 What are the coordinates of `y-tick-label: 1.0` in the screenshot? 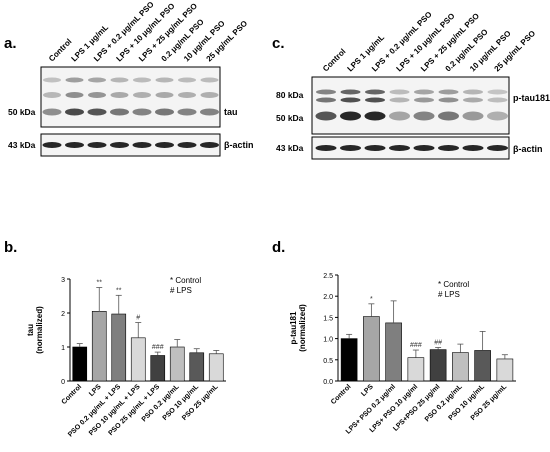 It's located at (328, 340).